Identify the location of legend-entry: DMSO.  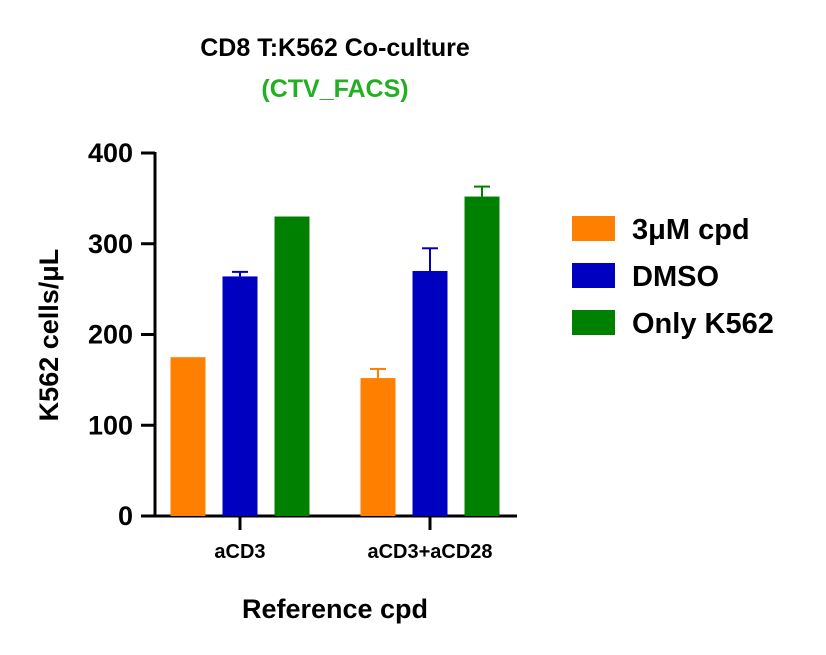
(675, 277).